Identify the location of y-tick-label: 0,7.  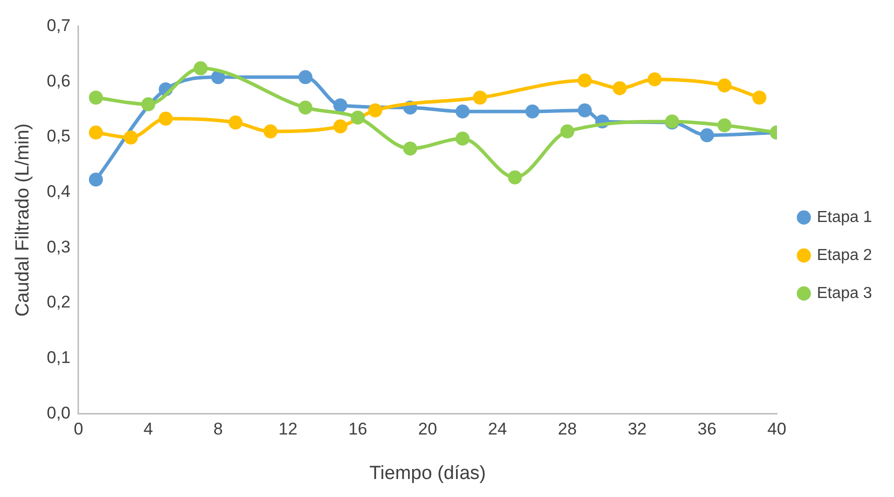
(58, 25).